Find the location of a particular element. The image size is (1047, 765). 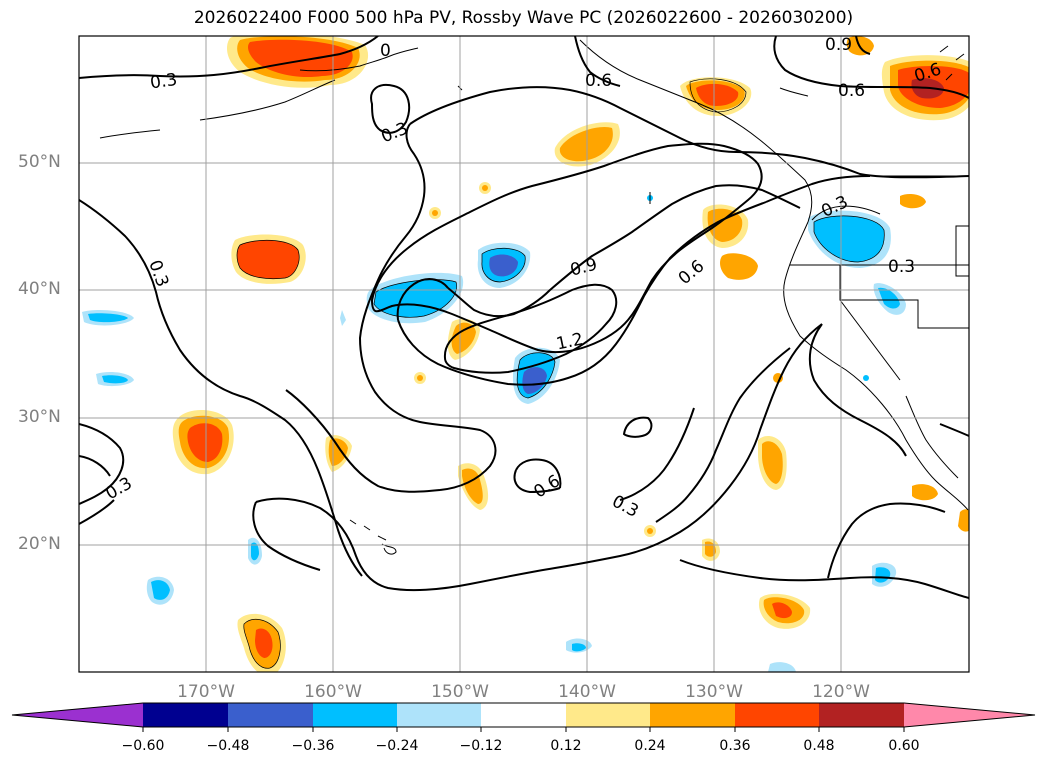

colorbar-tick-label: −0.60 is located at coordinates (143, 746).